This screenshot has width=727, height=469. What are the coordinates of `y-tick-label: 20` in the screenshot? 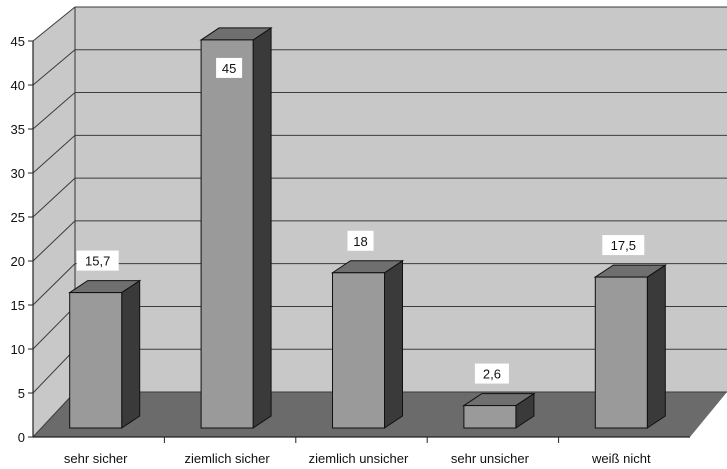 It's located at (18, 261).